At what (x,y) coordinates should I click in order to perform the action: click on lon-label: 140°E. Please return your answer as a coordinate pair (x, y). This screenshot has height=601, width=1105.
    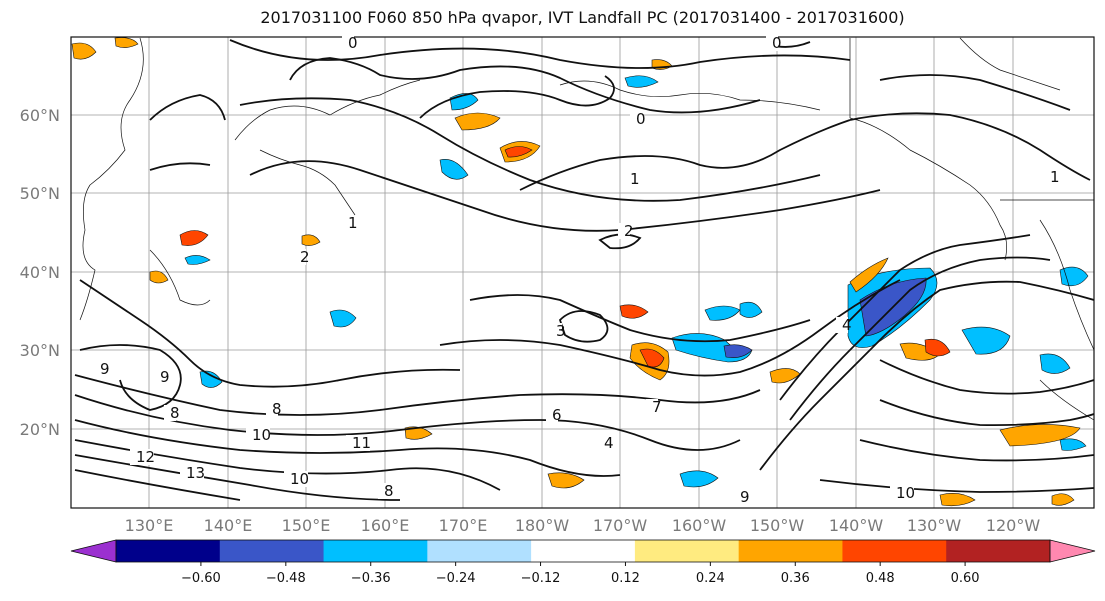
    Looking at the image, I should click on (228, 525).